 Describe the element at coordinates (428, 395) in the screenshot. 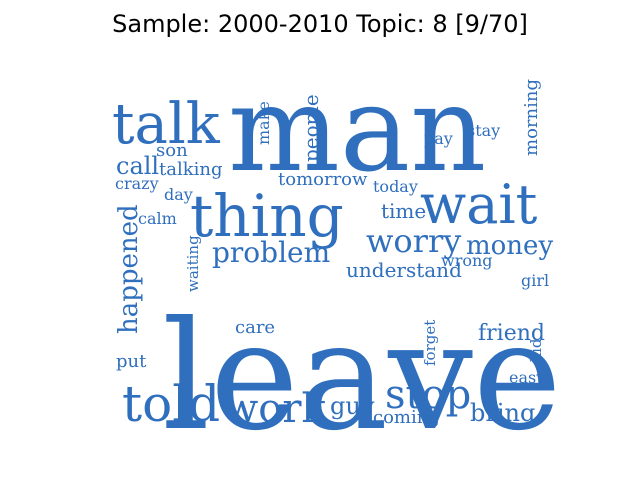

I see `word-stop: stop` at that location.